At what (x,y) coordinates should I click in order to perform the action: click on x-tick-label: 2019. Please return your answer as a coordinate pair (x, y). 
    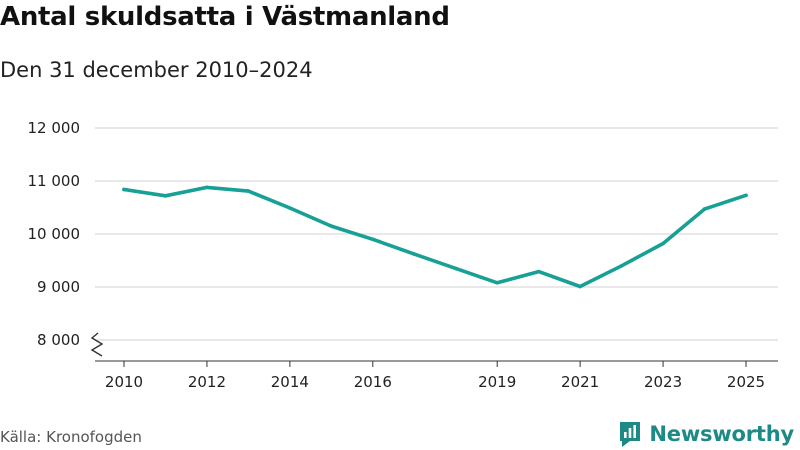
    Looking at the image, I should click on (497, 382).